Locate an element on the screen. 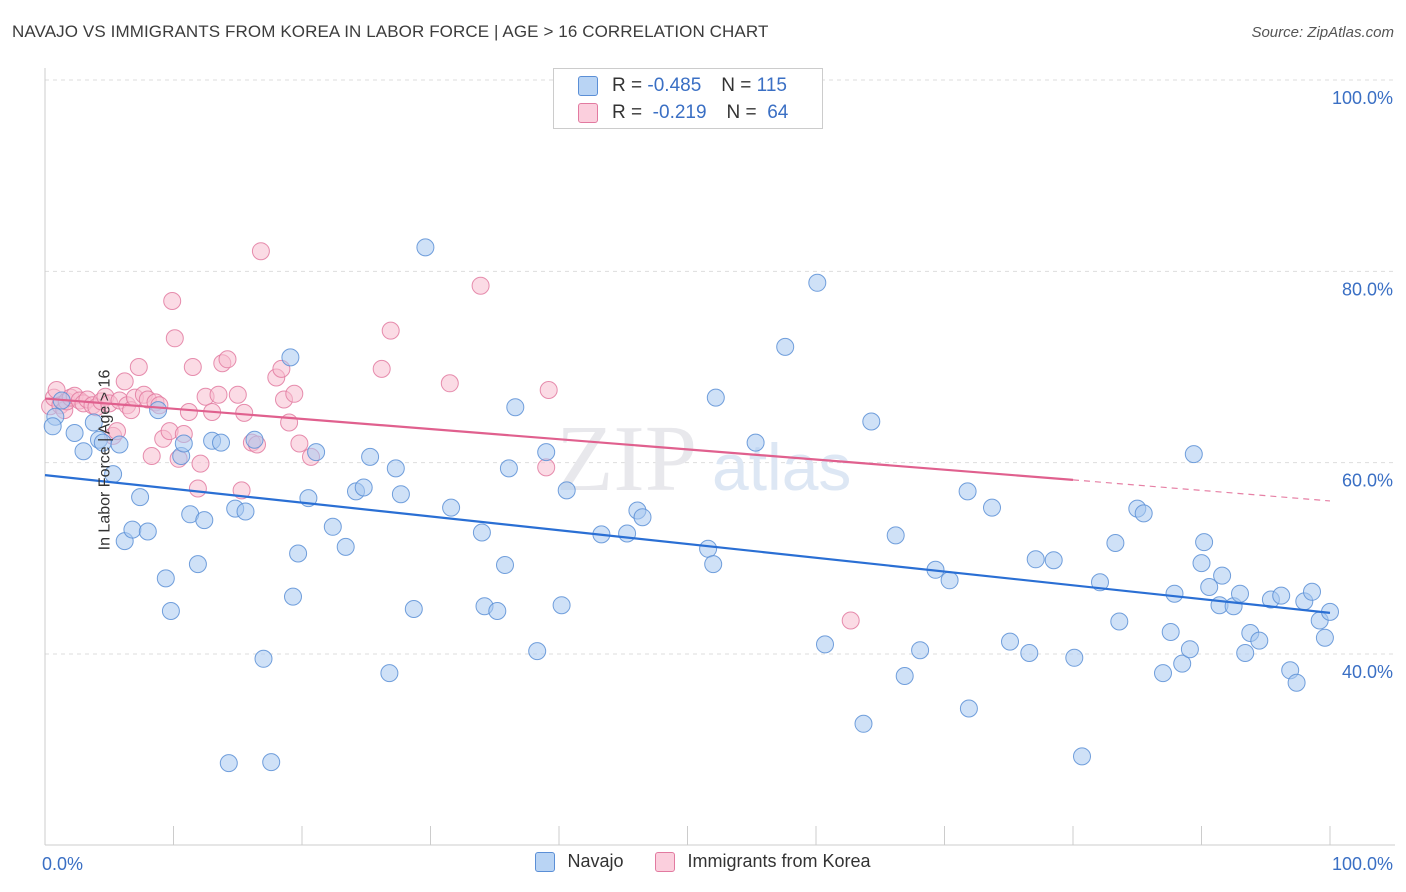 This screenshot has width=1406, height=892. legend-swatch-navajo is located at coordinates (545, 861).